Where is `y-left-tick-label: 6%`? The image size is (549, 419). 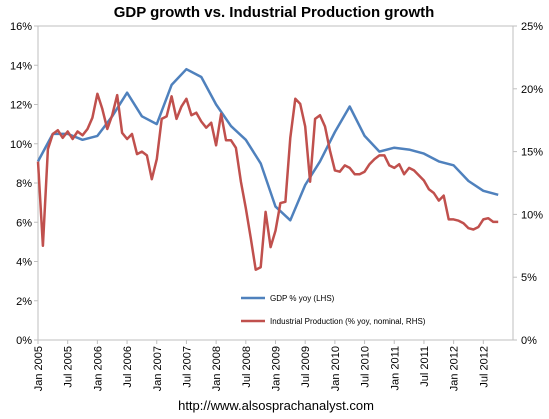
y-left-tick-label: 6% is located at coordinates (24, 223).